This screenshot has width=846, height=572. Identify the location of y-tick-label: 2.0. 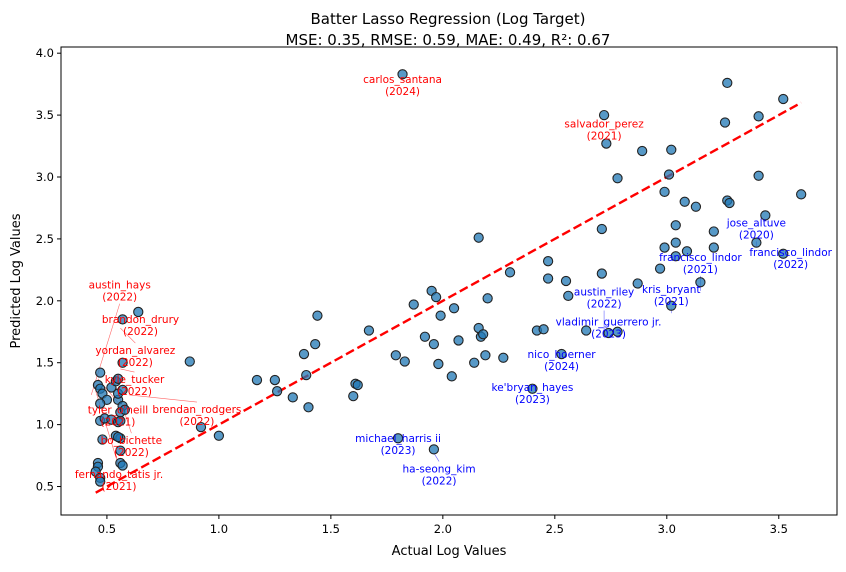
(45, 301).